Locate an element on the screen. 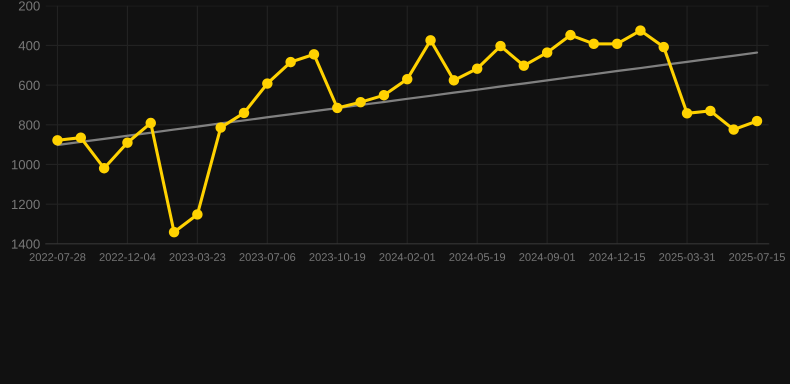 This screenshot has width=790, height=384. y-tick-label: 800 is located at coordinates (29, 125).